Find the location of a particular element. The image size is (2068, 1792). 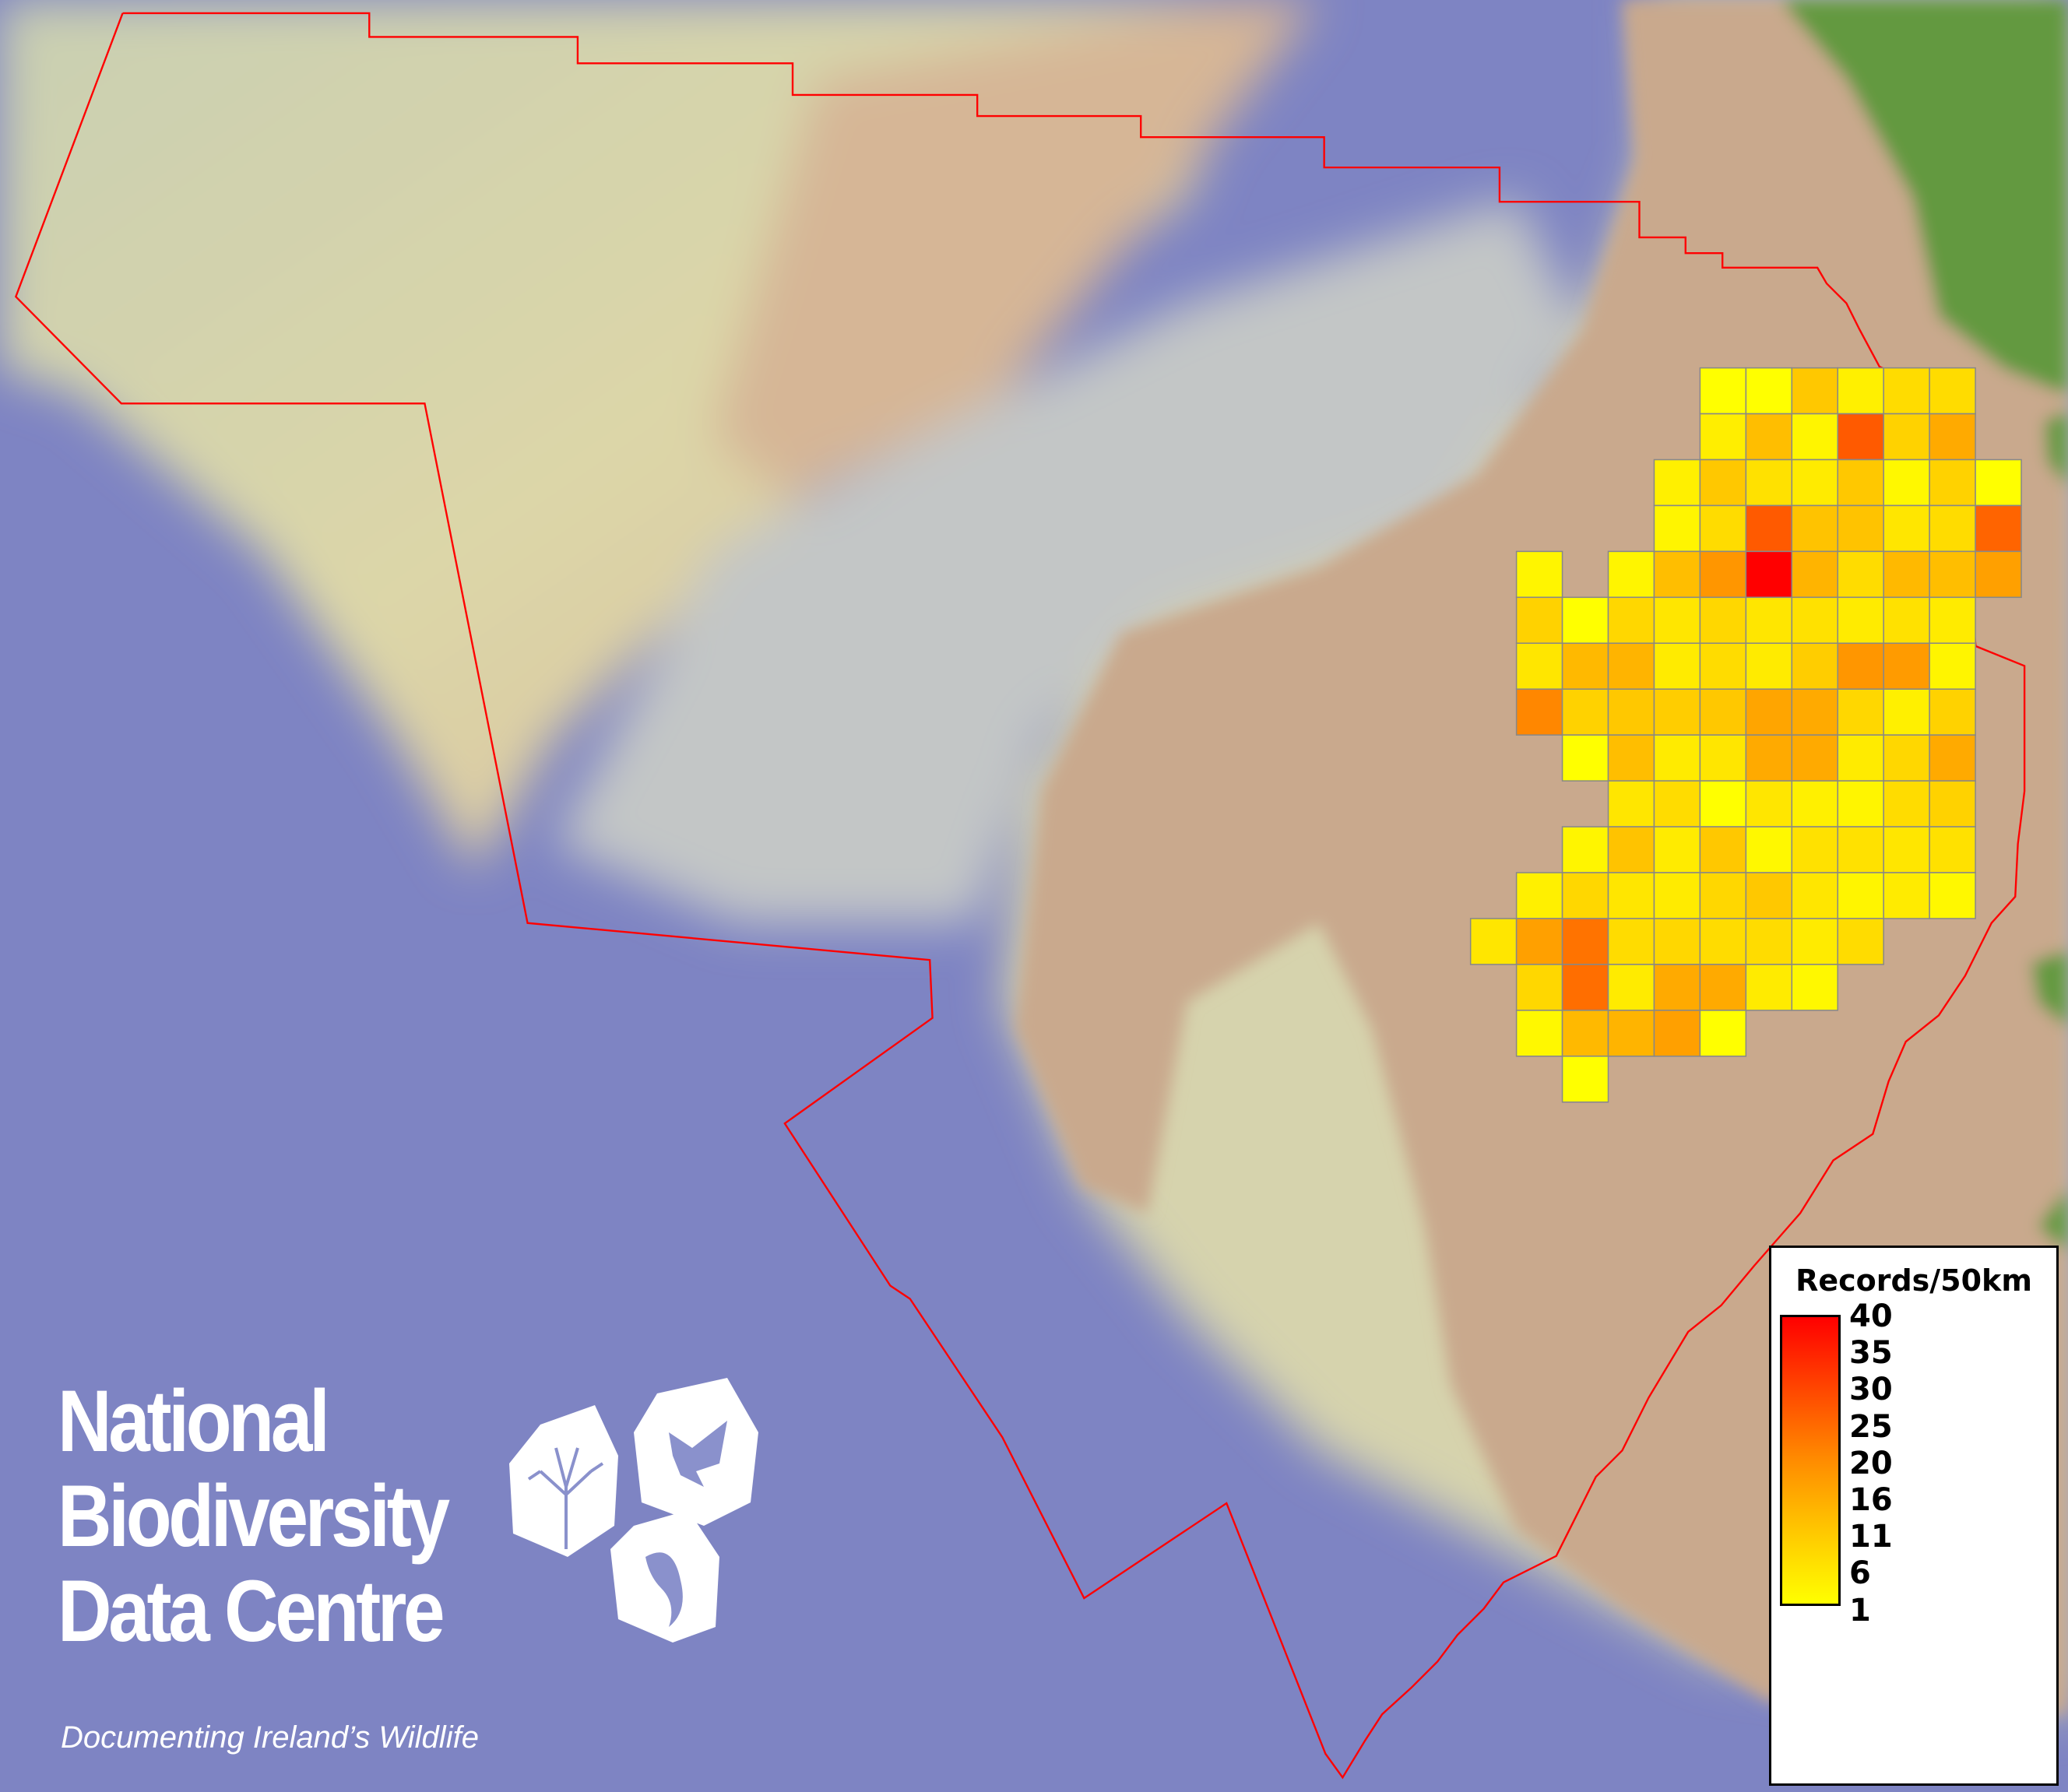

legend-tick-label: 25 is located at coordinates (1871, 1426).